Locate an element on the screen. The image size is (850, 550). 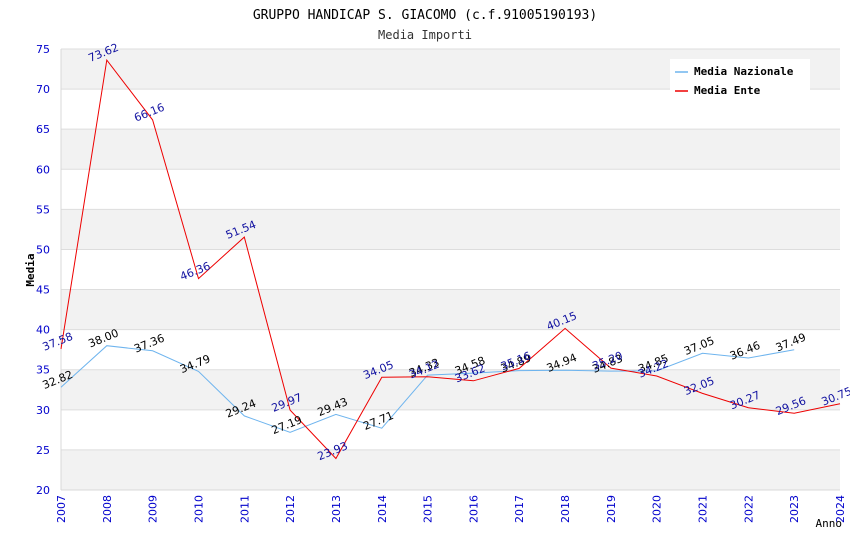
x-tick-label: 2017 is located at coordinates (519, 509).